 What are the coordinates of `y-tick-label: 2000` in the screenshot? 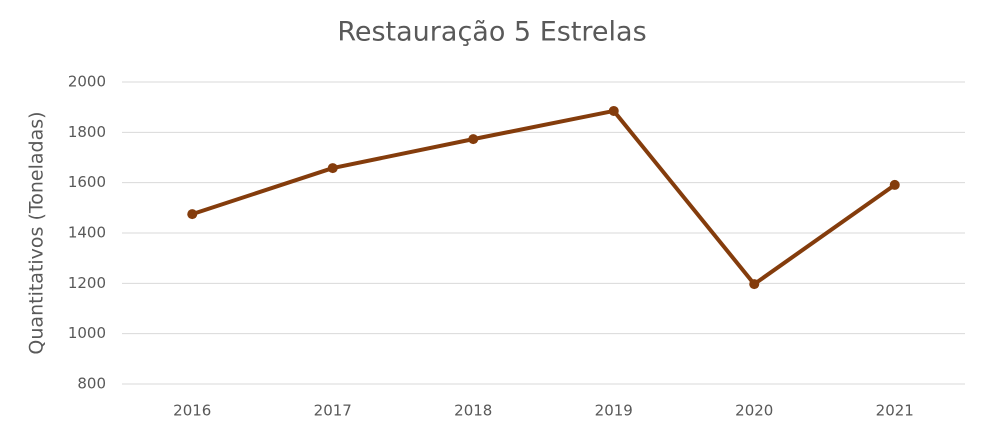 It's located at (87, 82).